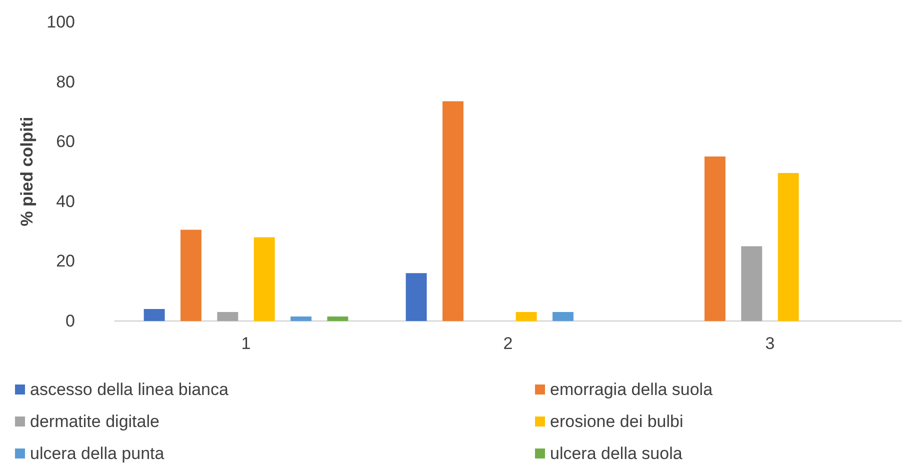 Image resolution: width=909 pixels, height=469 pixels. Describe the element at coordinates (770, 343) in the screenshot. I see `x-tick-label: 3` at that location.